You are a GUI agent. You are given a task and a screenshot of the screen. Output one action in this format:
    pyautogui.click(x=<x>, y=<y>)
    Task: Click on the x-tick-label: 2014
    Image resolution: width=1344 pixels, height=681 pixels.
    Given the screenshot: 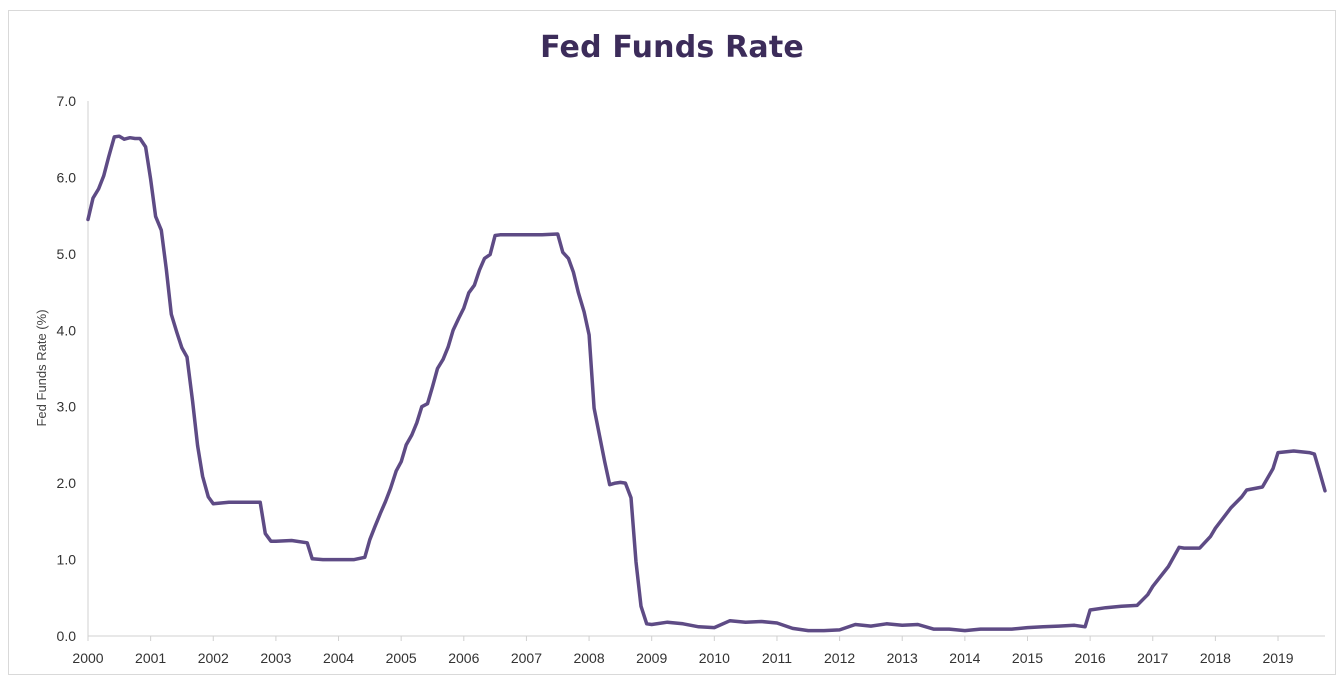 What is the action you would take?
    pyautogui.click(x=964, y=658)
    